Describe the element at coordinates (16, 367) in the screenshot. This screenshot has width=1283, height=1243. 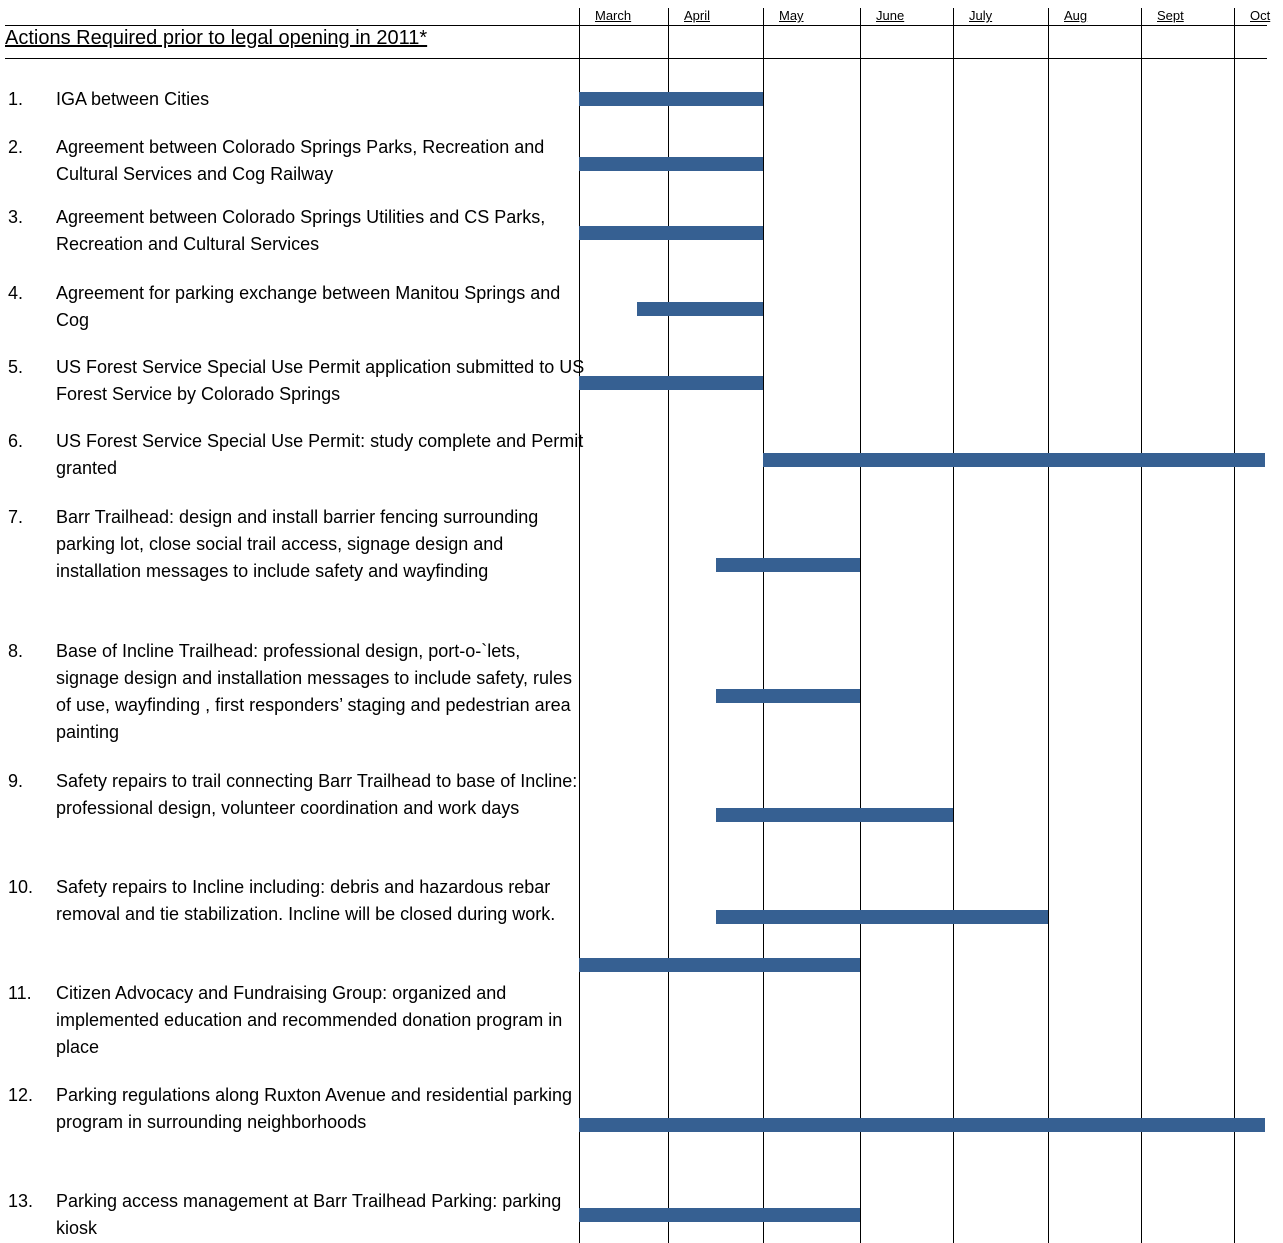
I see `task-number: 5.` at that location.